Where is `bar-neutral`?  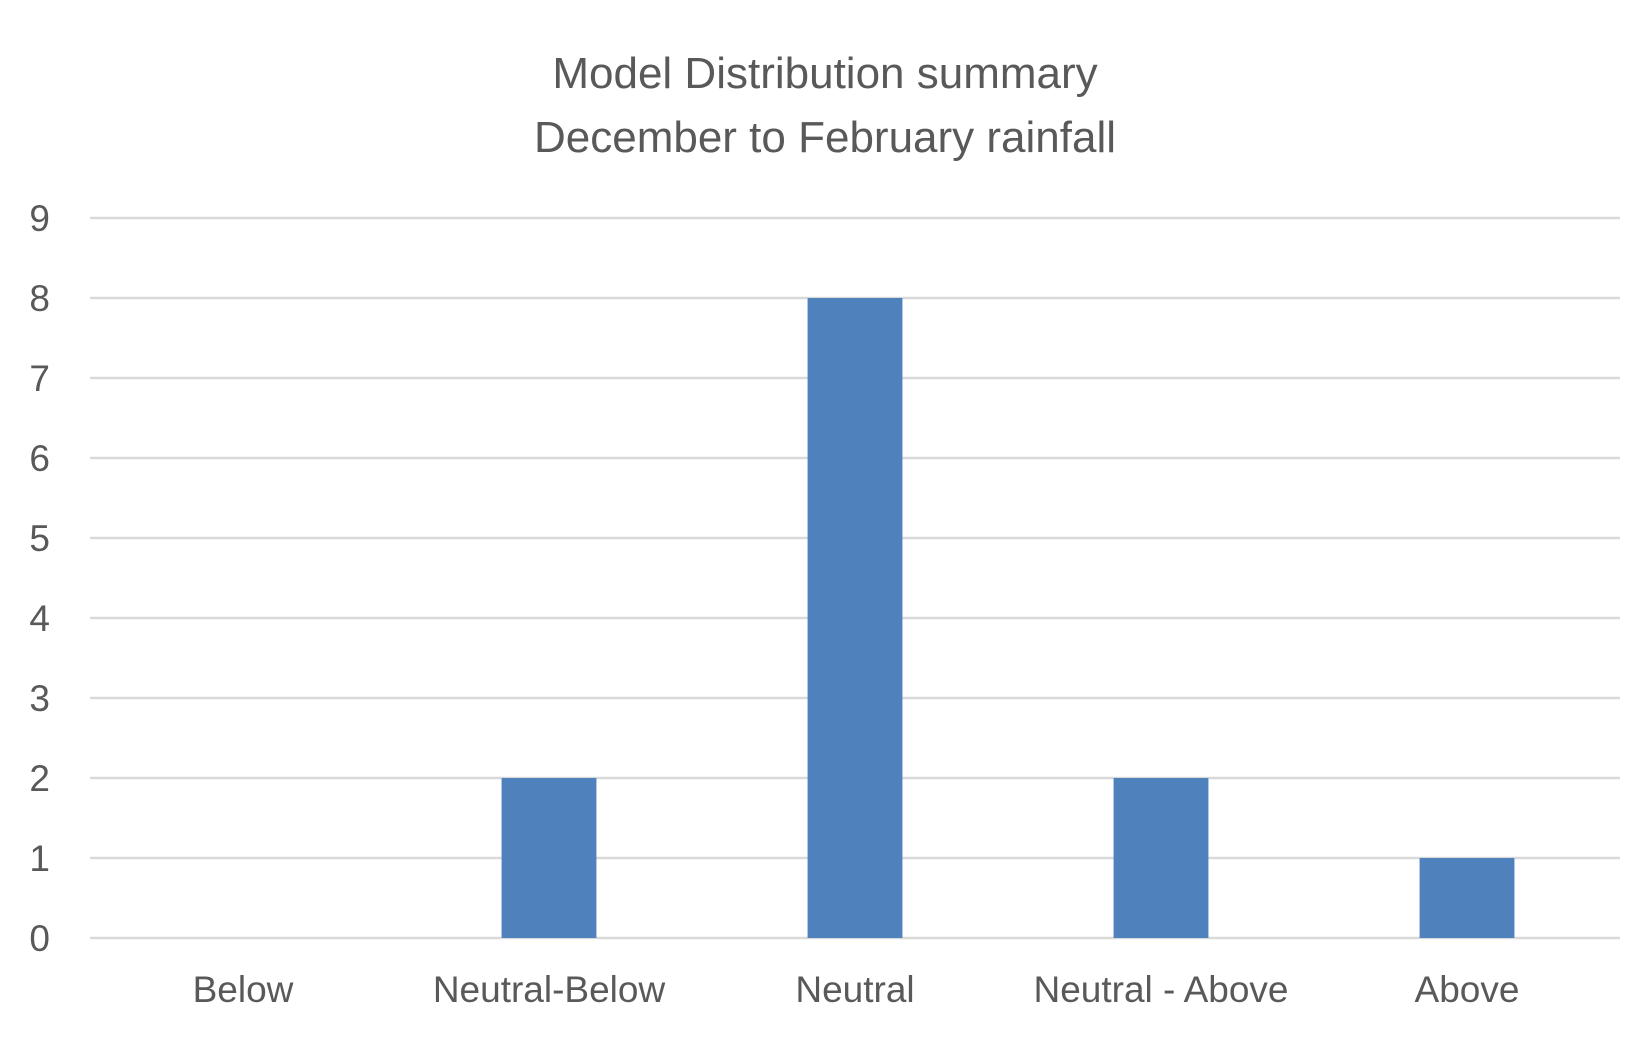 bar-neutral is located at coordinates (855, 618).